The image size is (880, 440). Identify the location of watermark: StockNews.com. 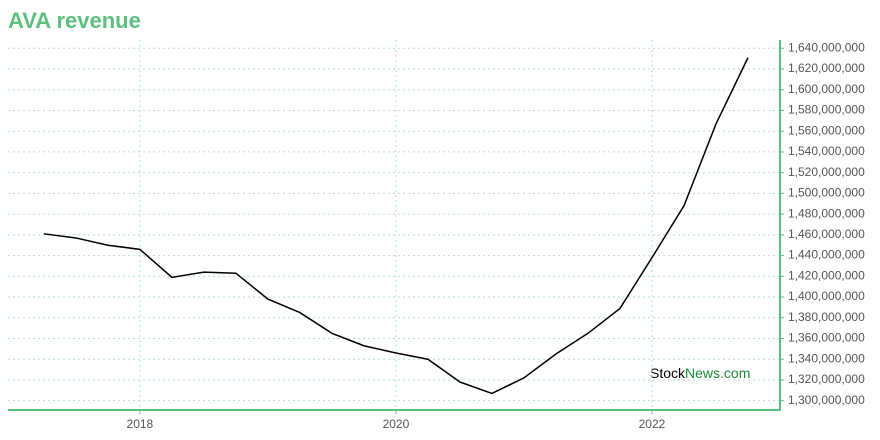
(700, 373).